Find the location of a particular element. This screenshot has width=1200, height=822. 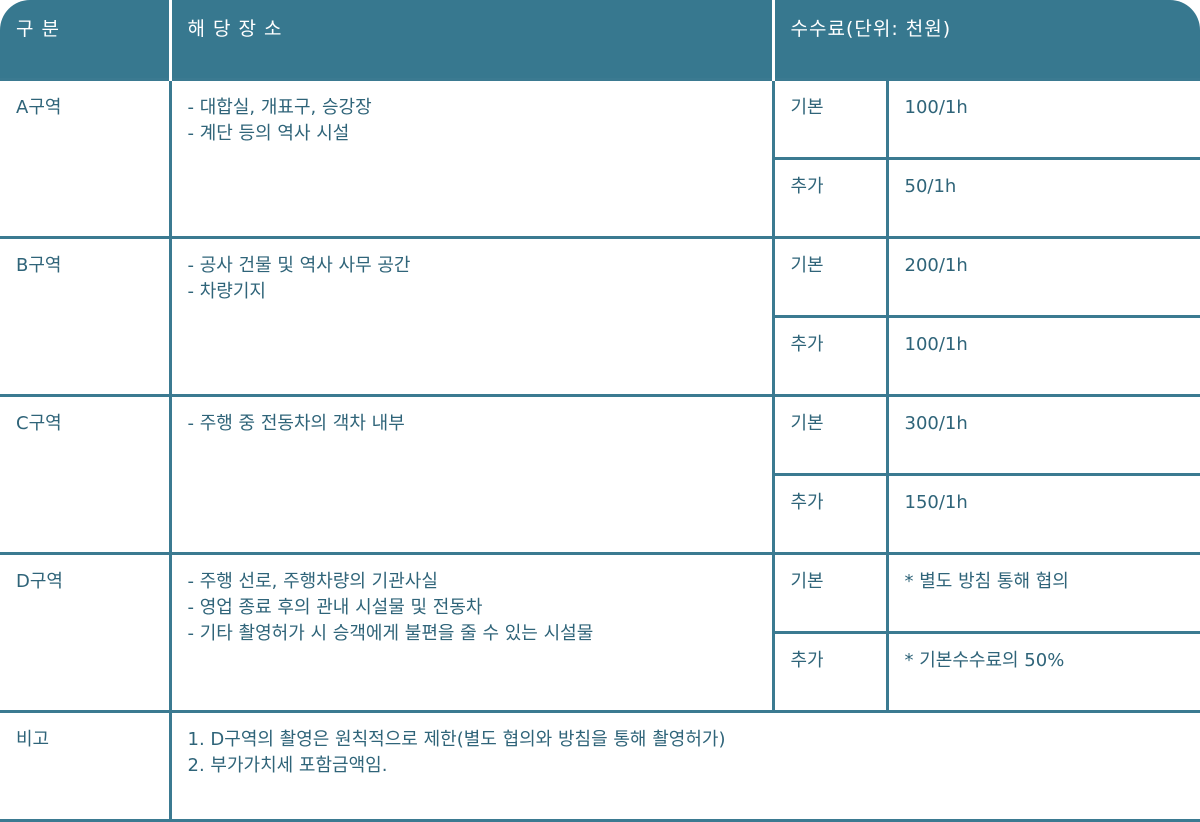

zone-cell: C구역 is located at coordinates (86, 474).